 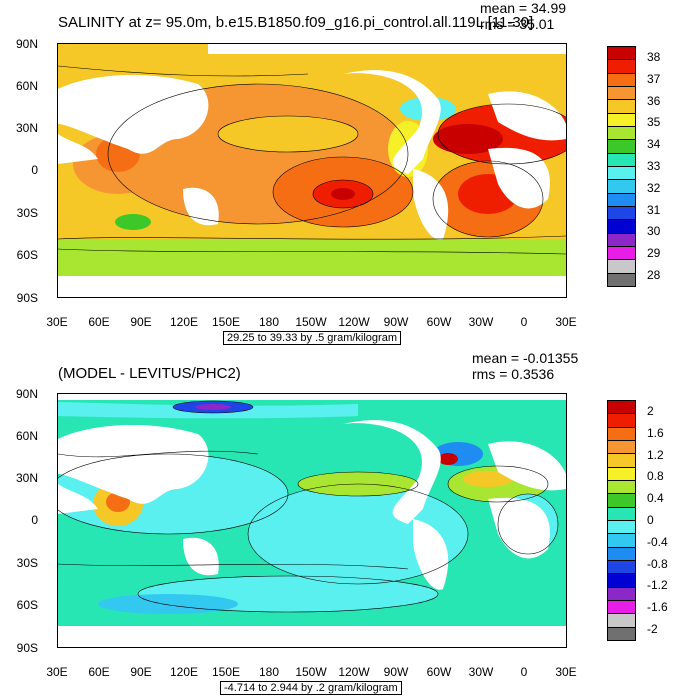 What do you see at coordinates (654, 56) in the screenshot?
I see `colorbar-label: 38` at bounding box center [654, 56].